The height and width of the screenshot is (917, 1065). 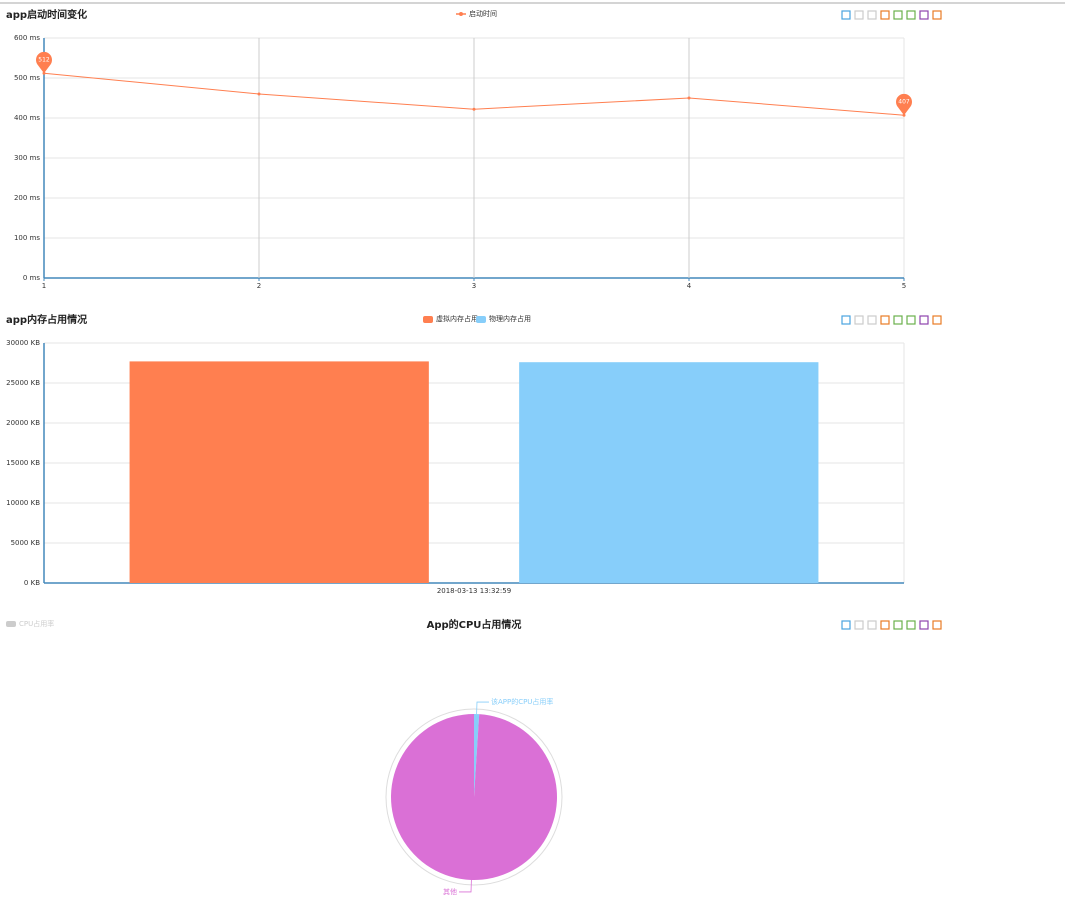 What do you see at coordinates (23, 503) in the screenshot?
I see `y-tick-label: 10000 KB` at bounding box center [23, 503].